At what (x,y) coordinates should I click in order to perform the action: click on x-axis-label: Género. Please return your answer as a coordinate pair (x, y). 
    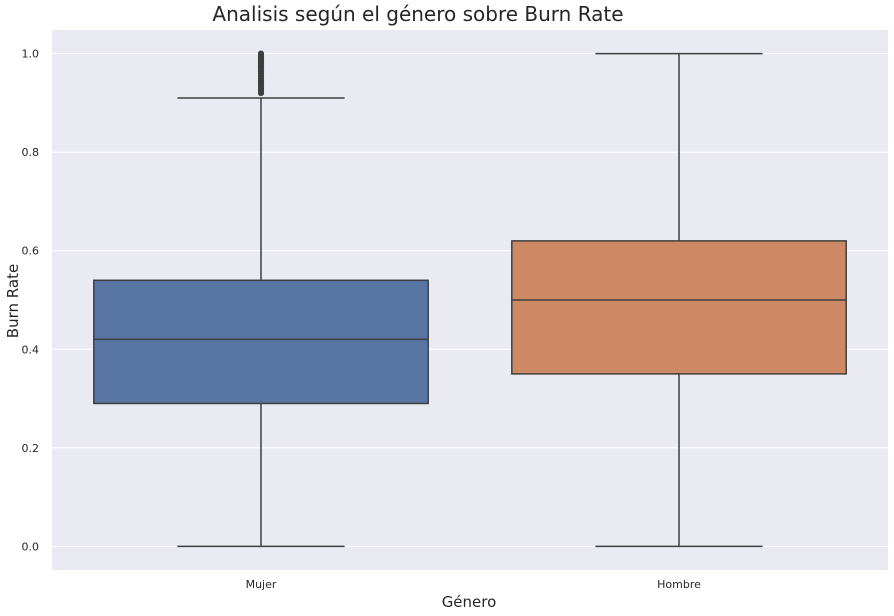
    Looking at the image, I should click on (469, 602).